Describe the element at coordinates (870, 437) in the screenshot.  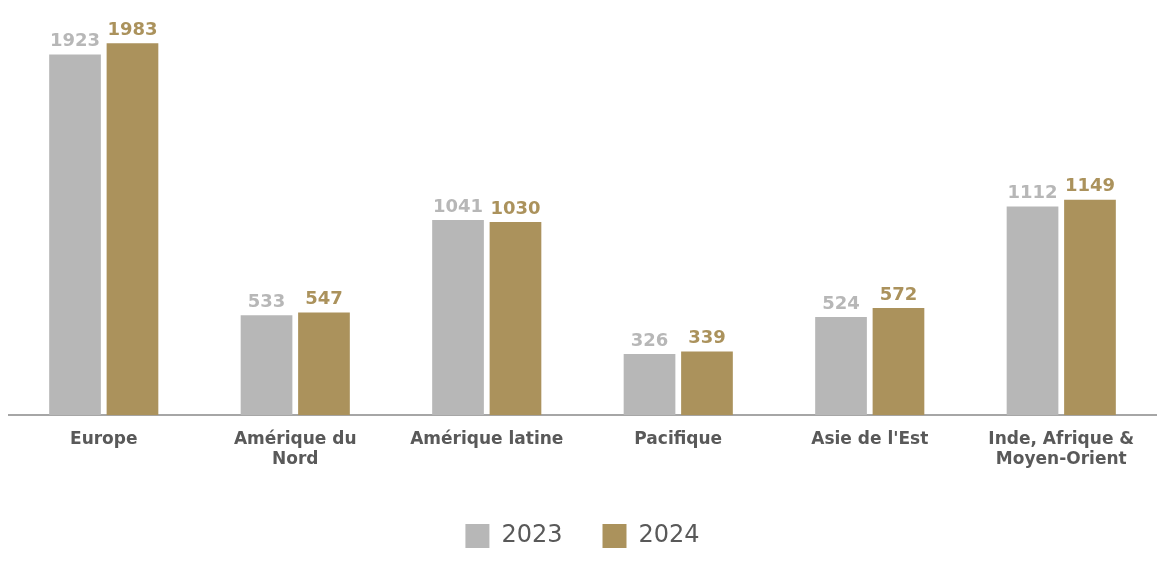
I see `x-tick-label: Asie de l'Est` at that location.